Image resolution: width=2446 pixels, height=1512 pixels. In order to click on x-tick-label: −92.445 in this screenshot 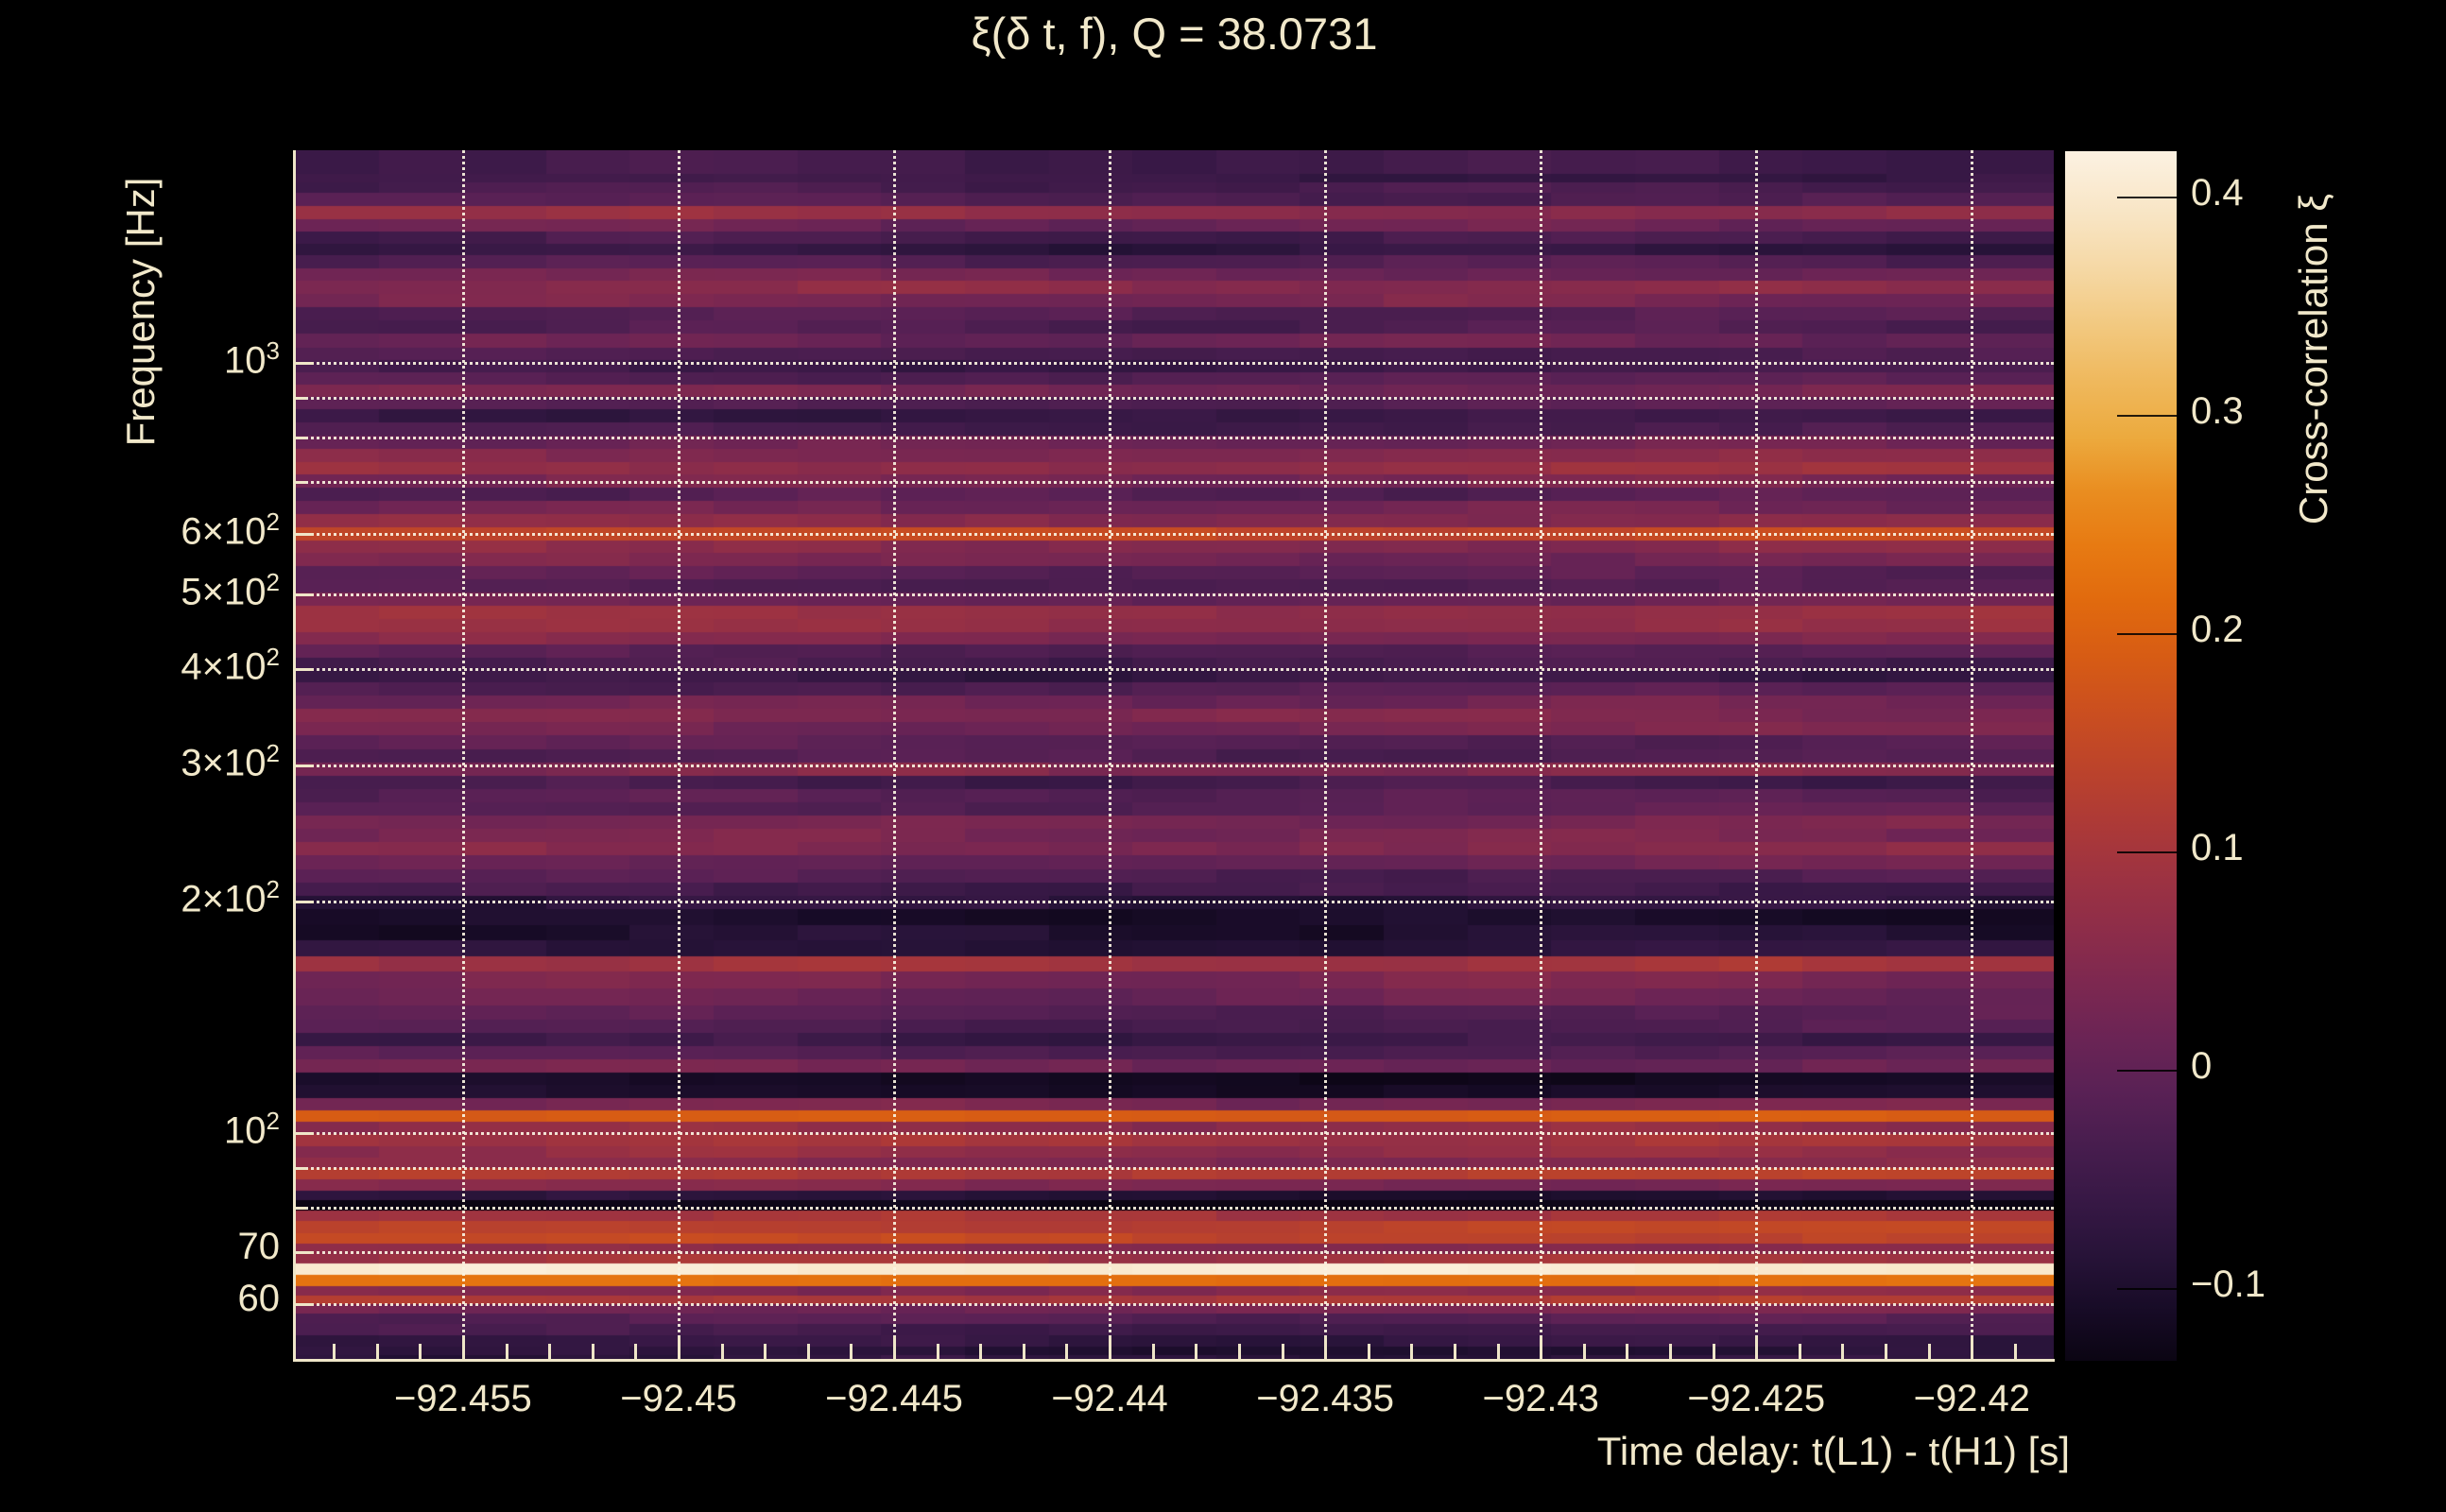, I will do `click(894, 1398)`.